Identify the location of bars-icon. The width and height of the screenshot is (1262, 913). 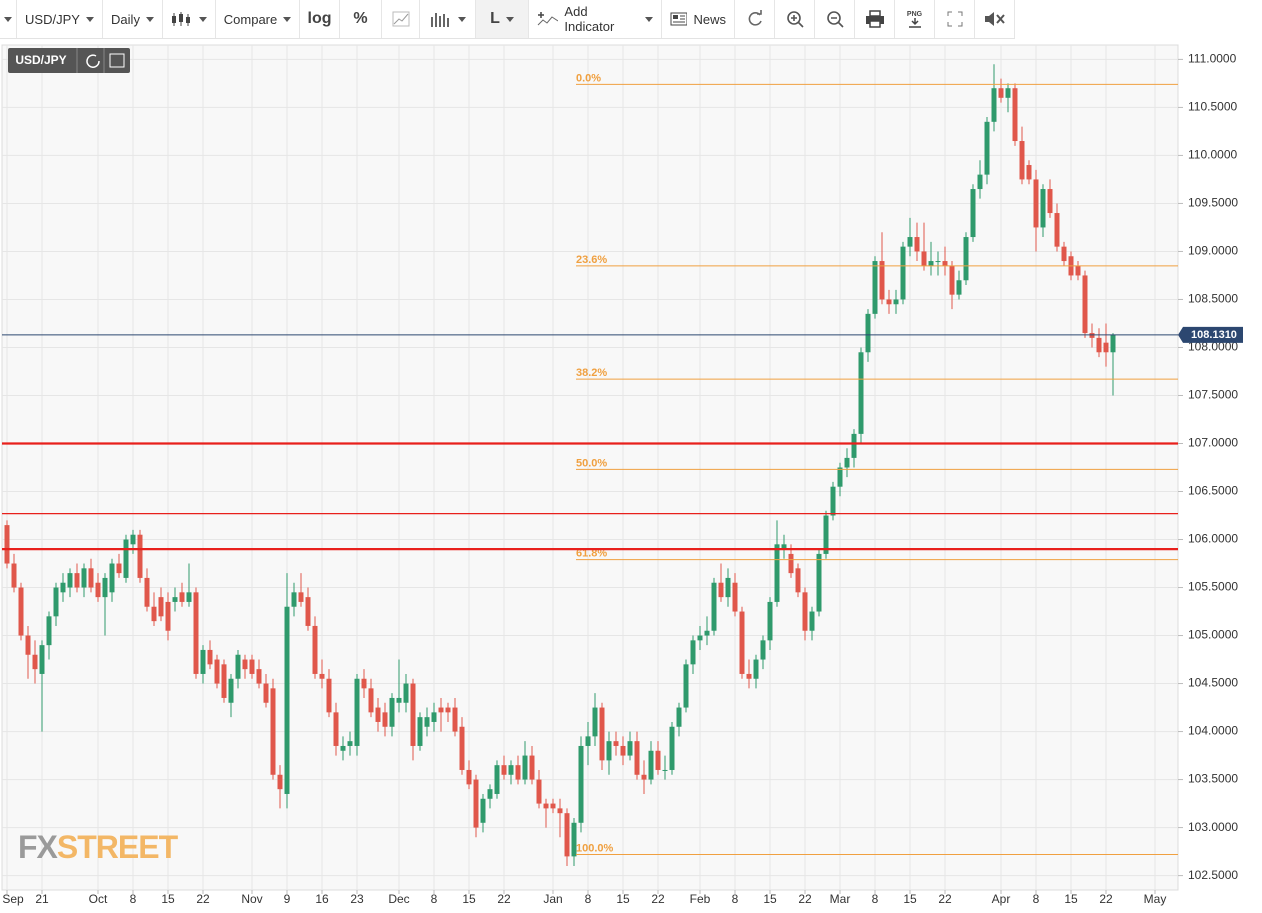
(439, 20).